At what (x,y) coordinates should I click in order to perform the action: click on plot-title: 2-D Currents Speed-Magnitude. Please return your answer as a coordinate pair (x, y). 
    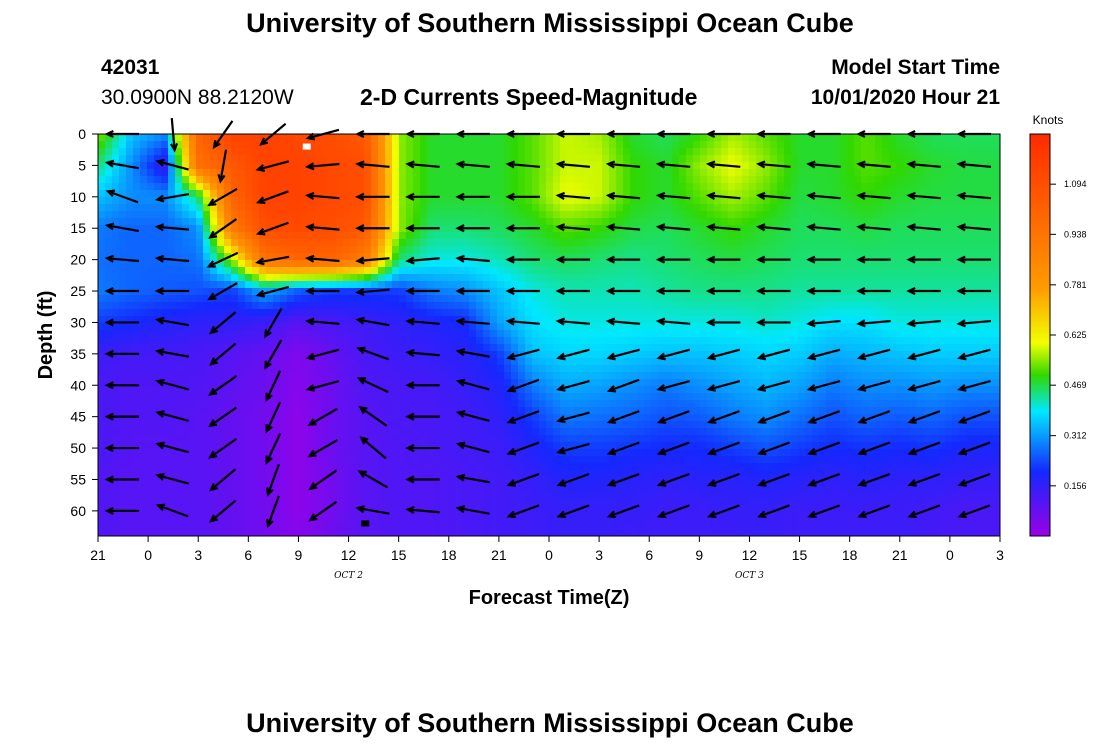
    Looking at the image, I should click on (529, 97).